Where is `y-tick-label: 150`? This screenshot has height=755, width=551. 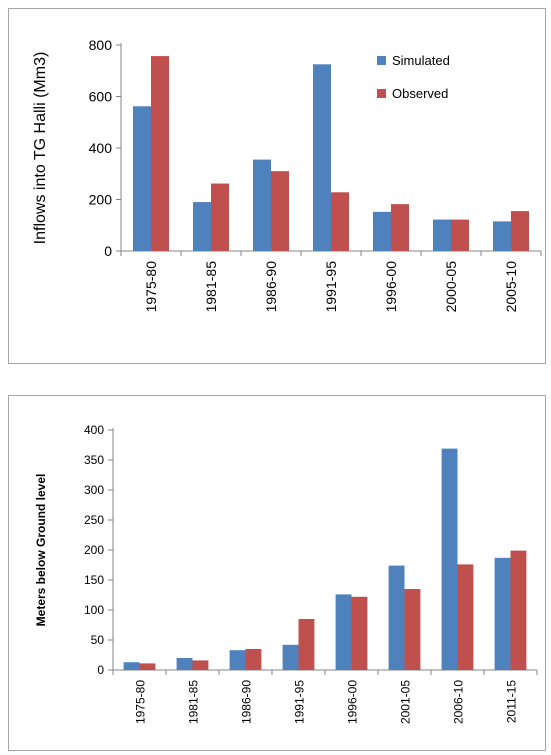 y-tick-label: 150 is located at coordinates (94, 580).